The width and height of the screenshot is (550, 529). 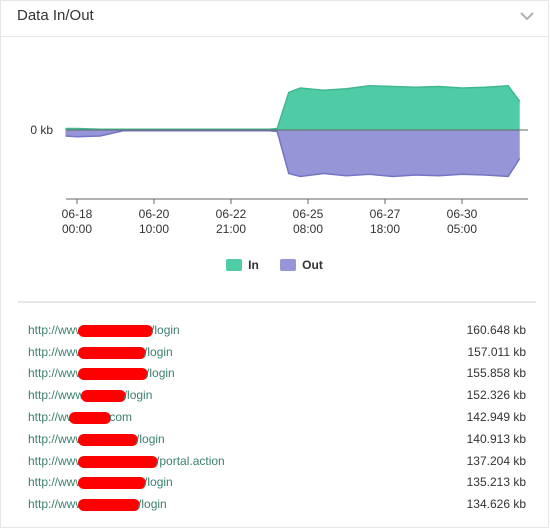 I want to click on traffic-value: 137.204 kb, so click(x=496, y=460).